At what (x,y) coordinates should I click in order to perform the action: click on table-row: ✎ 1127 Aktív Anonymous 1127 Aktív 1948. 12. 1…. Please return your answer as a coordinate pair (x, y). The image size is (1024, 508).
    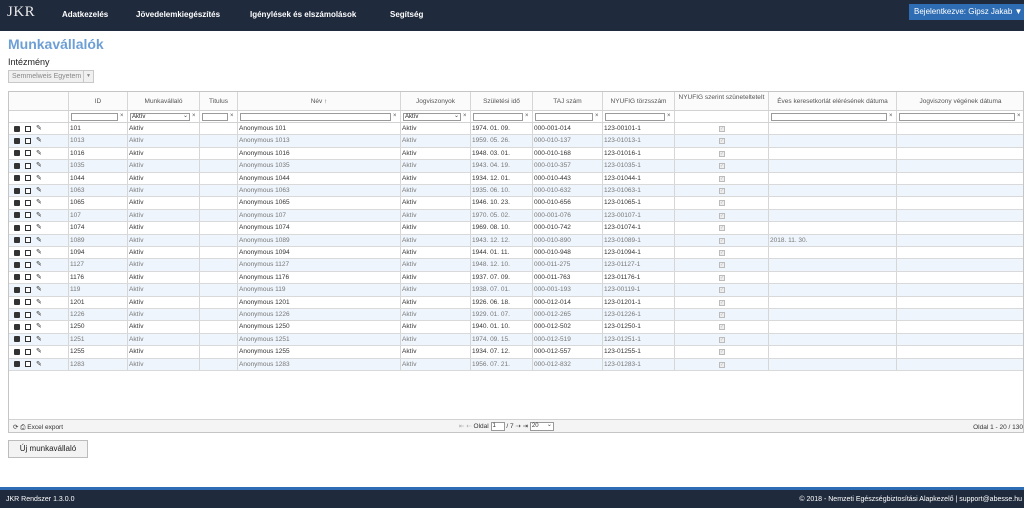
    Looking at the image, I should click on (516, 265).